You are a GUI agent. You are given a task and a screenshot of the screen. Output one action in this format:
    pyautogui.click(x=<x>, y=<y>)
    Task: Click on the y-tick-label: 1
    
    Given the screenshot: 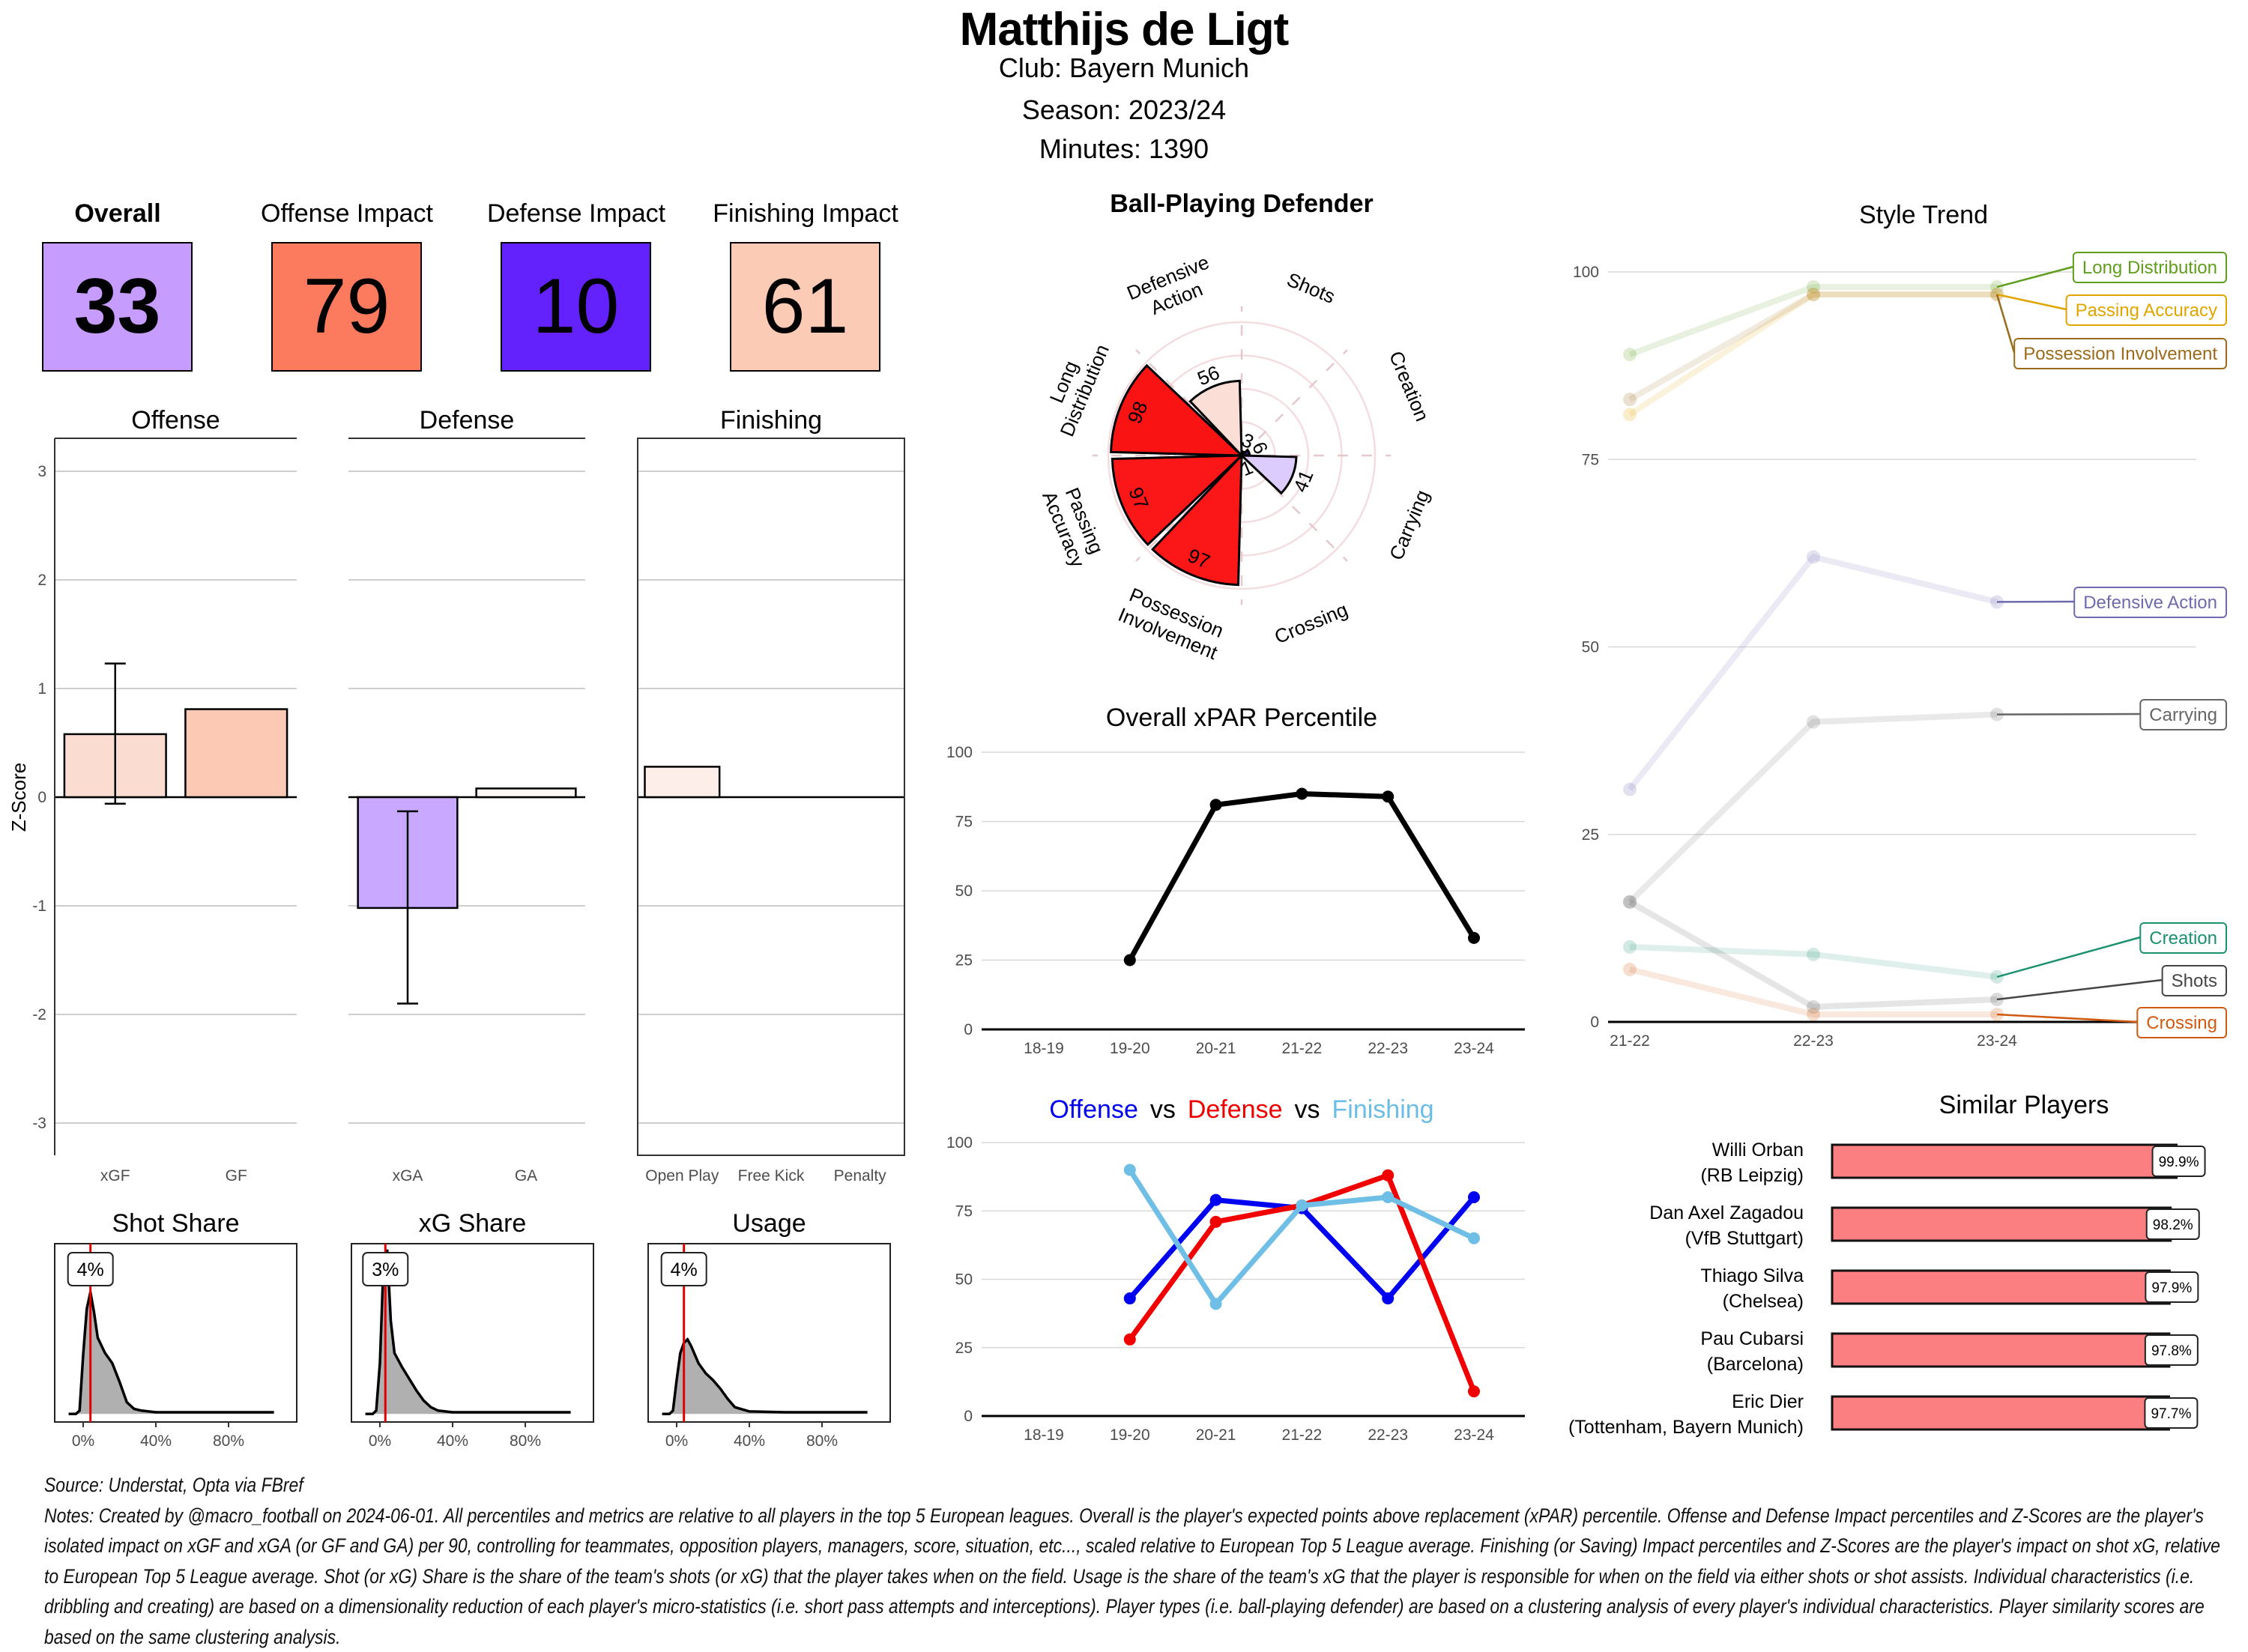 What is the action you would take?
    pyautogui.click(x=41, y=689)
    